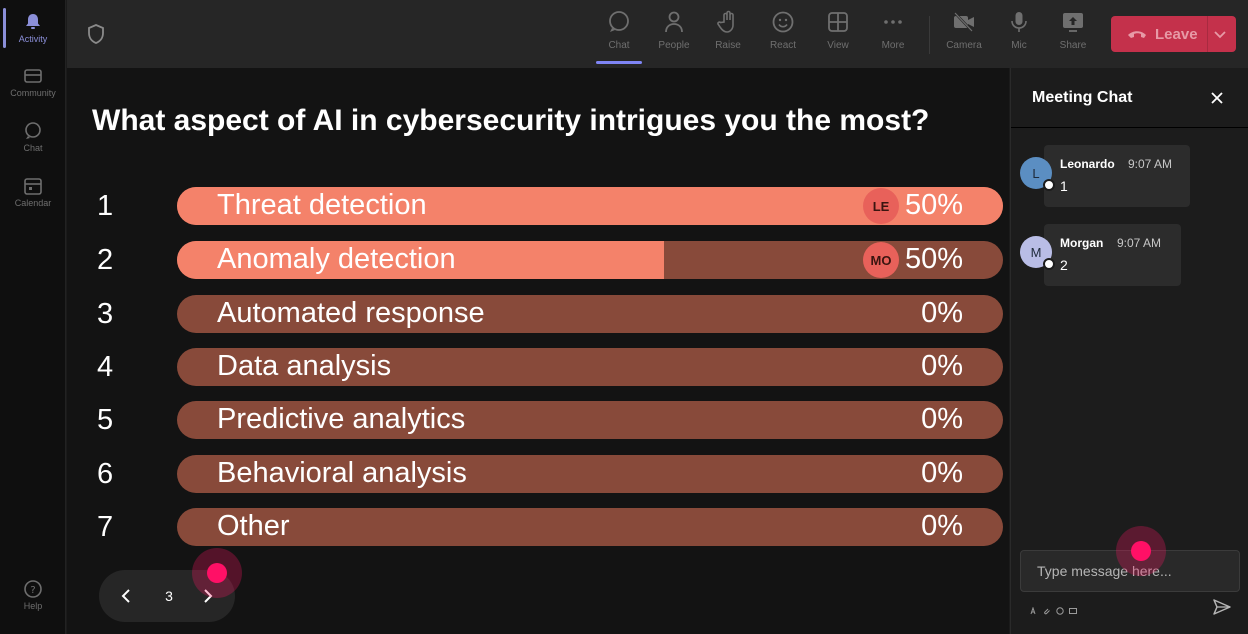 Image resolution: width=1248 pixels, height=634 pixels. I want to click on camera-off-icon, so click(964, 22).